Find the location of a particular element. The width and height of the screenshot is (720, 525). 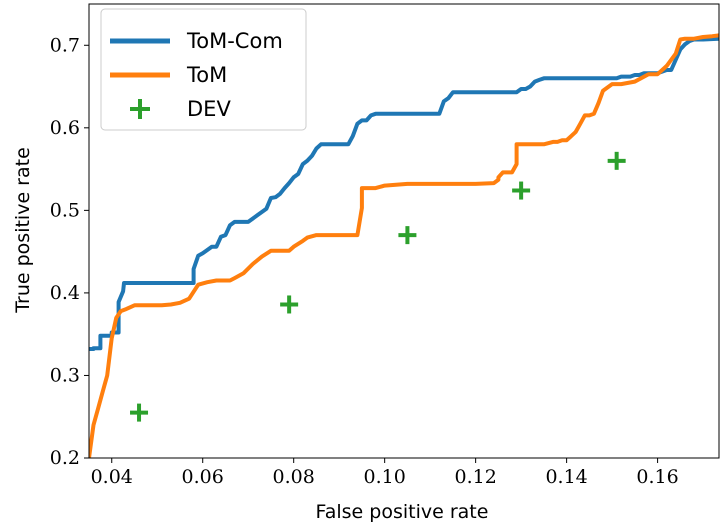

x-axis-label: False positive rate is located at coordinates (402, 512).